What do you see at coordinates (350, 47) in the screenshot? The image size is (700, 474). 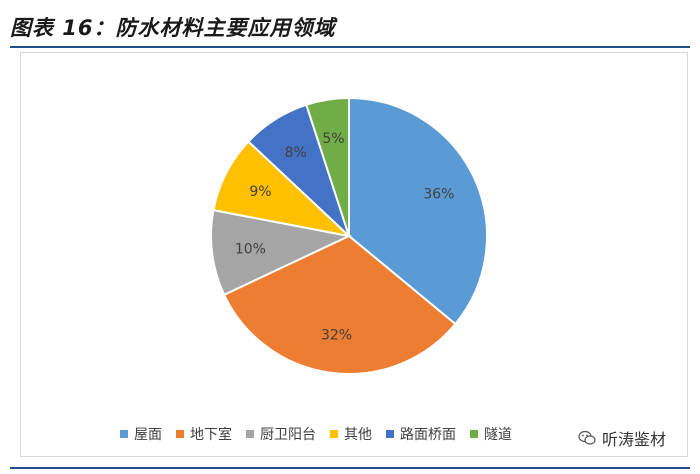 I see `title-divider` at bounding box center [350, 47].